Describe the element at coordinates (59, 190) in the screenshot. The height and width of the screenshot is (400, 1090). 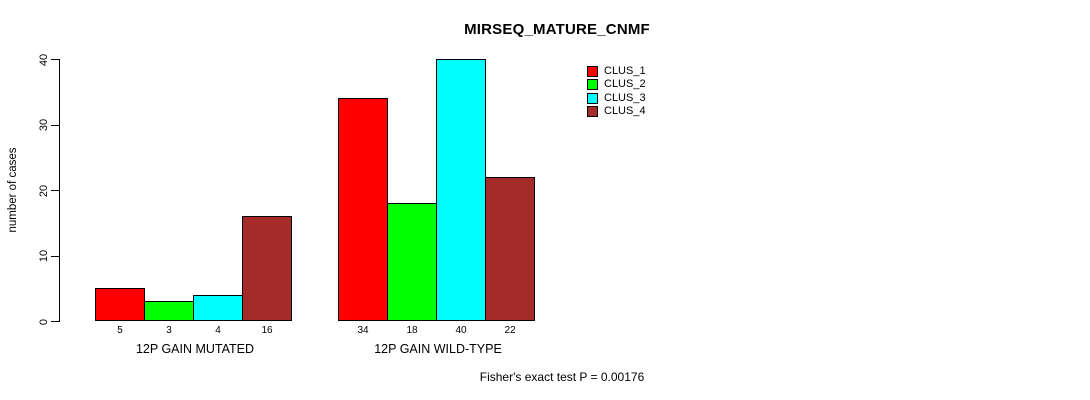
I see `y-axis-line` at that location.